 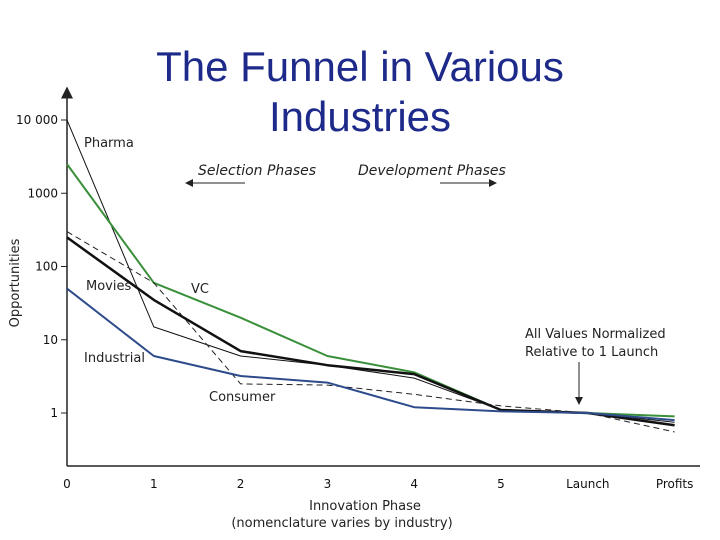 What do you see at coordinates (341, 523) in the screenshot?
I see `x-axis-subtitle: (nomenclature varies by industry)` at bounding box center [341, 523].